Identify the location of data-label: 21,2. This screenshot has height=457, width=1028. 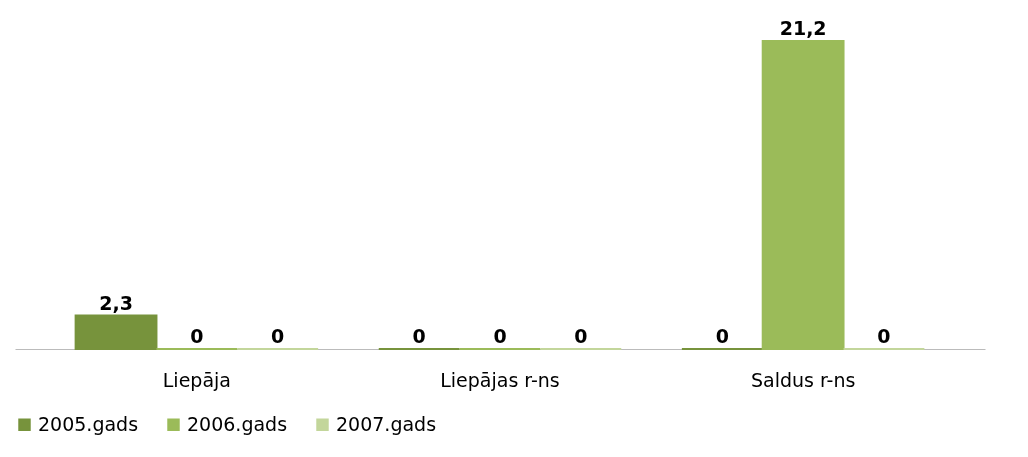
(803, 28).